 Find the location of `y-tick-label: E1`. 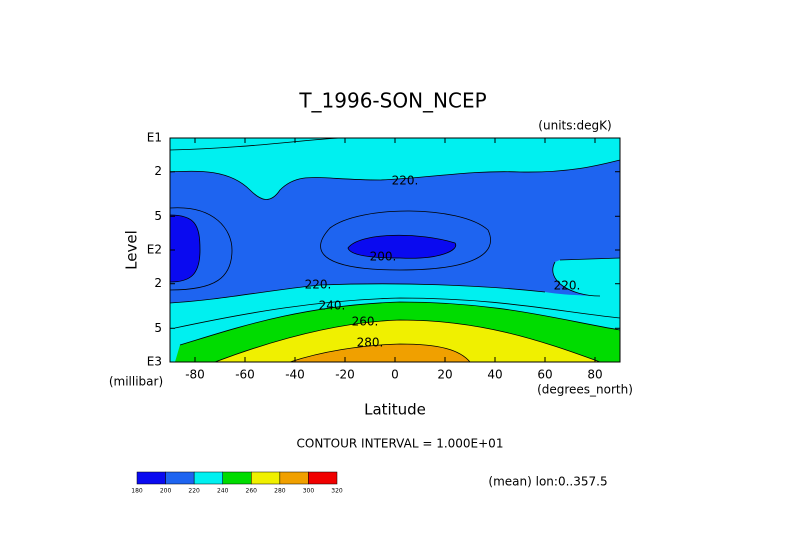

y-tick-label: E1 is located at coordinates (154, 138).